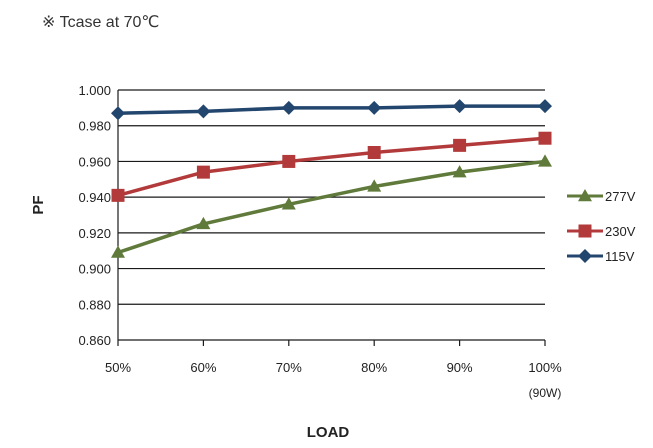 The height and width of the screenshot is (448, 653). I want to click on x-tick-label: 70%, so click(289, 367).